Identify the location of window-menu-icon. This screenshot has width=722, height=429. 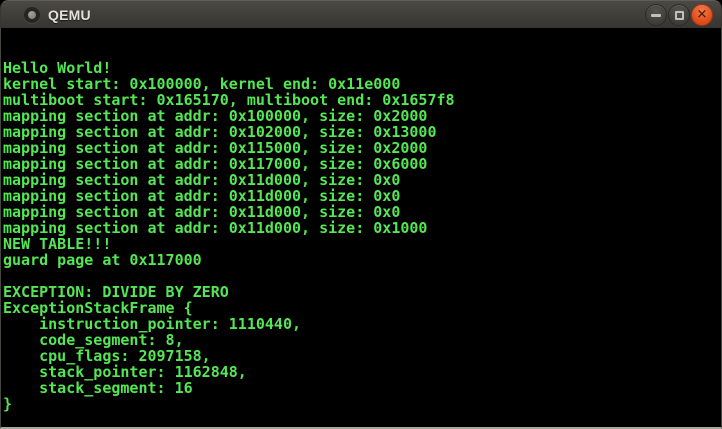
(32, 14).